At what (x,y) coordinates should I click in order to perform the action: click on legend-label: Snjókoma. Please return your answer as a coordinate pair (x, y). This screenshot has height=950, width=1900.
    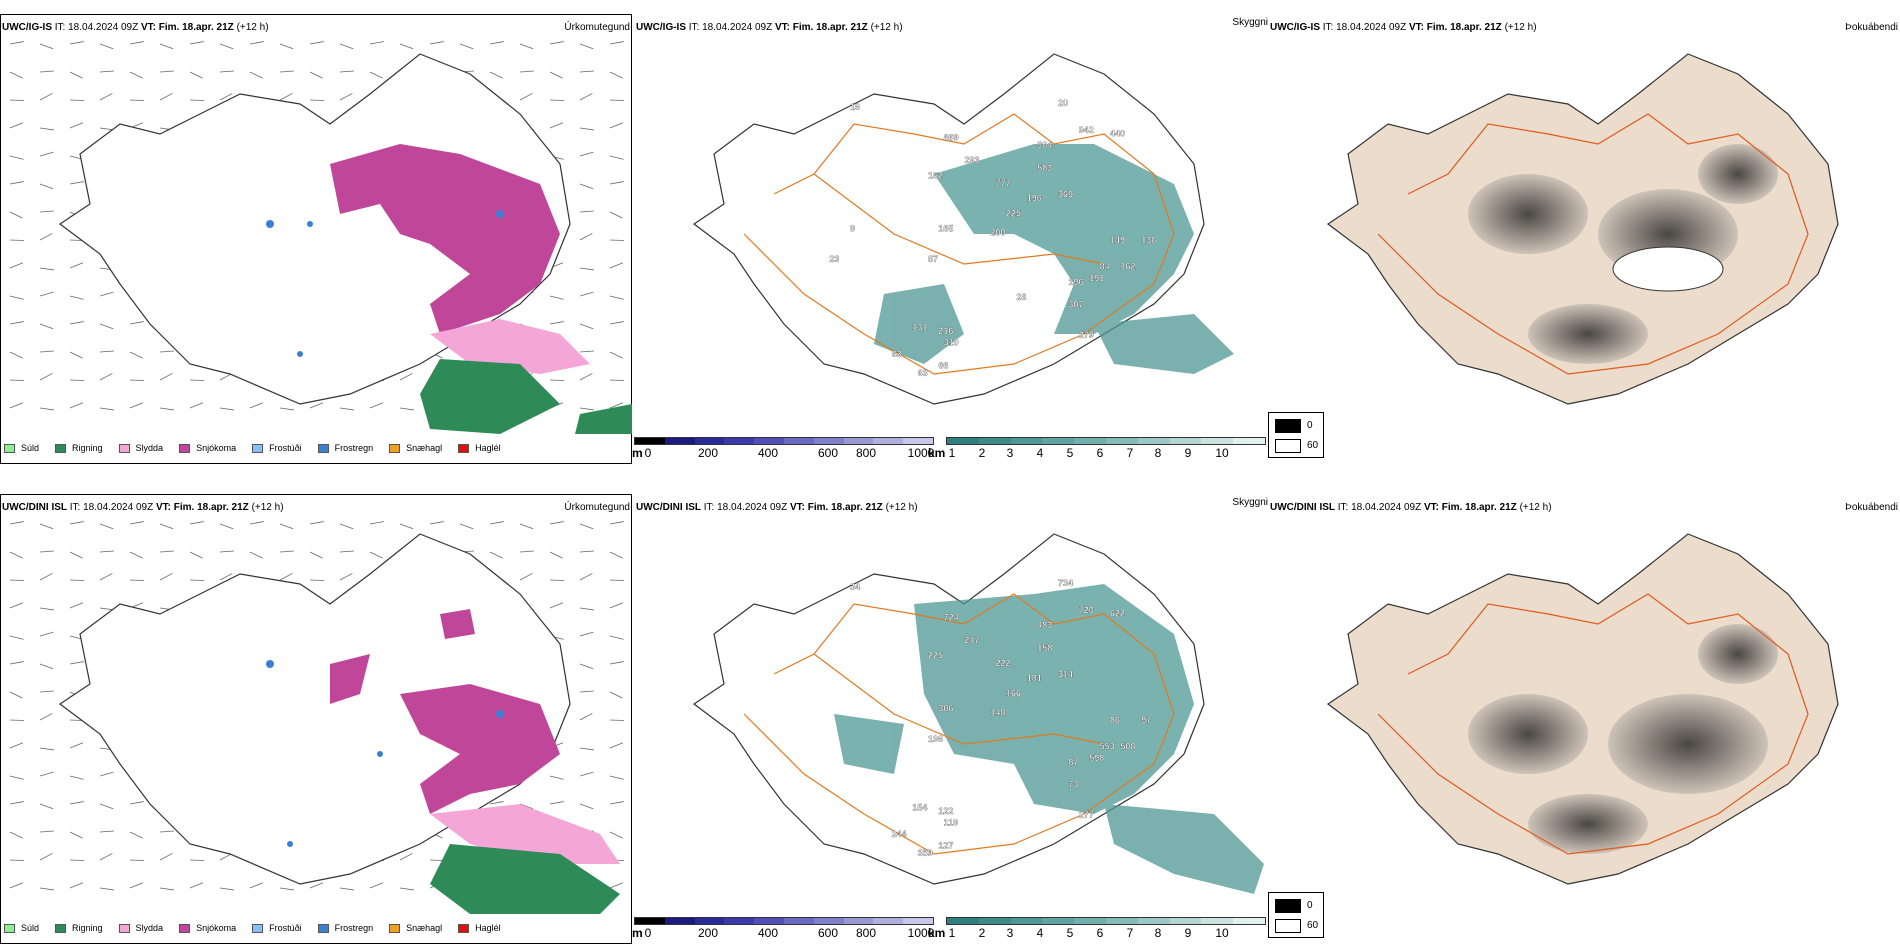
    Looking at the image, I should click on (216, 928).